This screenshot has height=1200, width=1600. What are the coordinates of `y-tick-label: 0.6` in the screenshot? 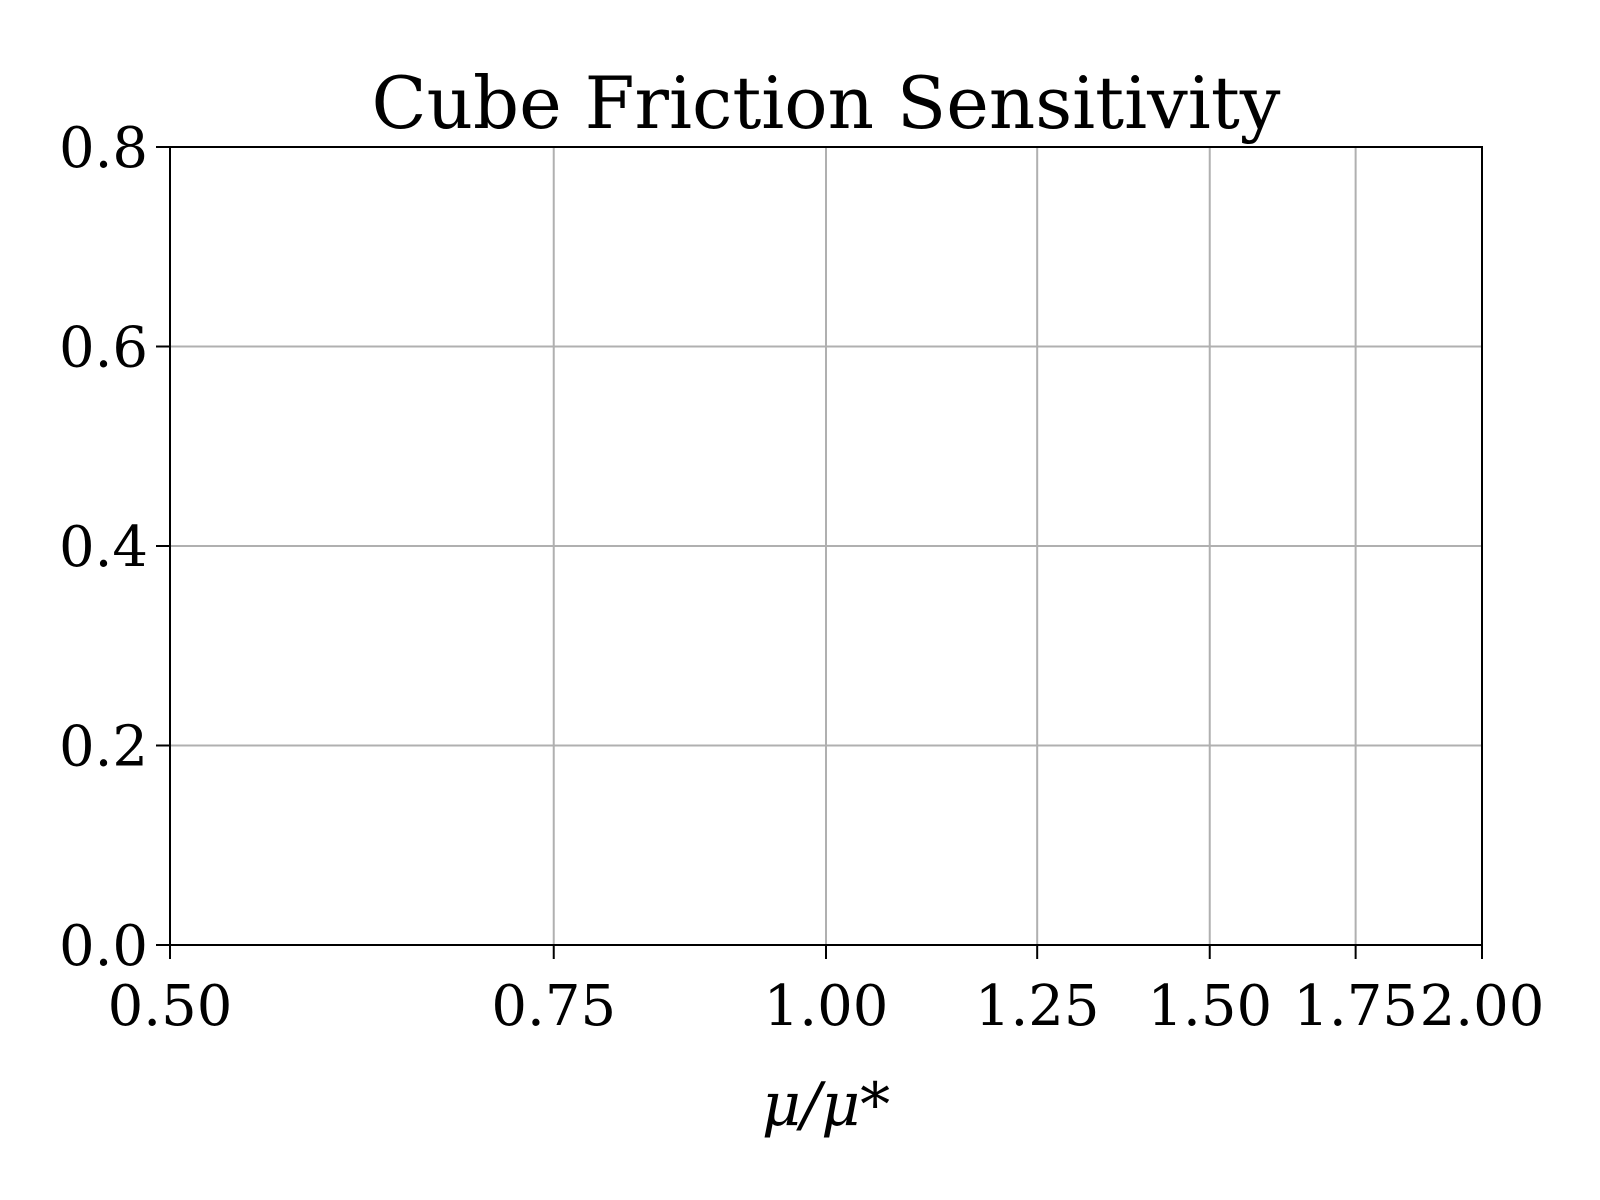 It's located at (103, 348).